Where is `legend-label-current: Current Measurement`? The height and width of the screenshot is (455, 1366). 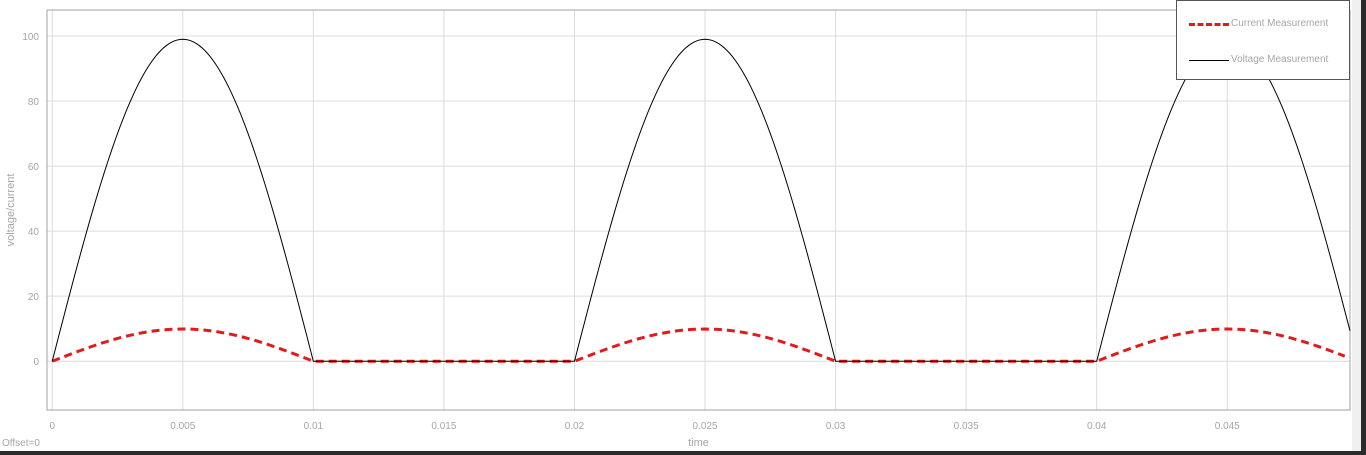
legend-label-current: Current Measurement is located at coordinates (1280, 23).